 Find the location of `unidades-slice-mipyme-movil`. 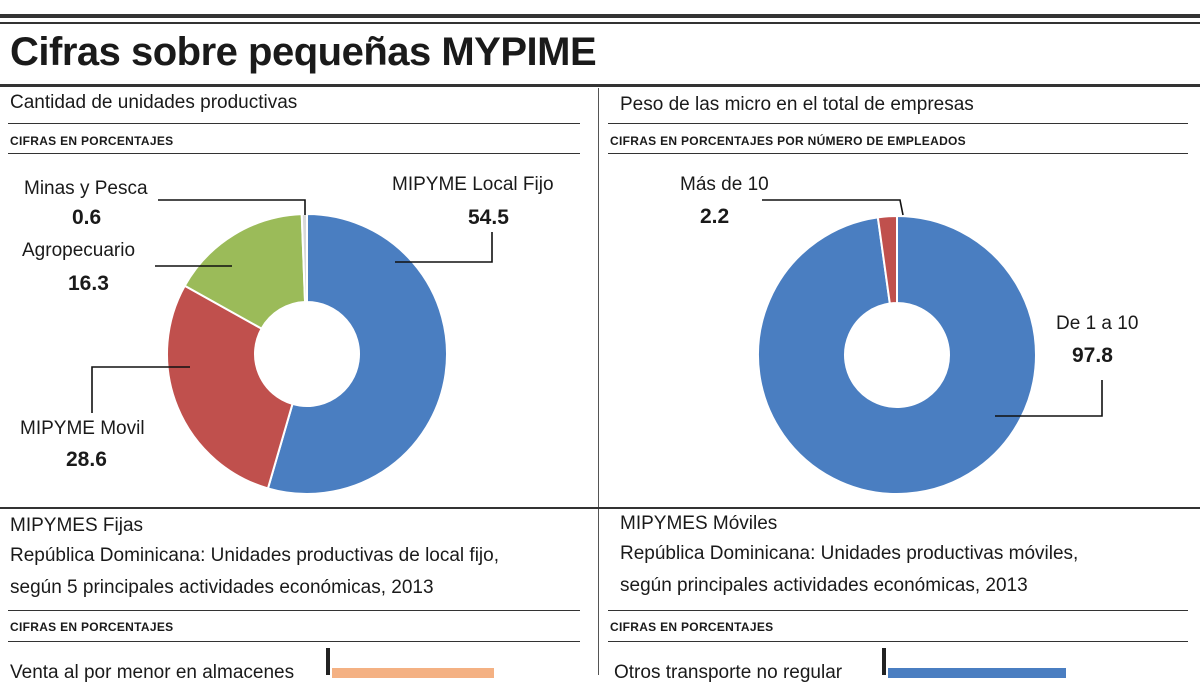

unidades-slice-mipyme-movil is located at coordinates (230, 387).